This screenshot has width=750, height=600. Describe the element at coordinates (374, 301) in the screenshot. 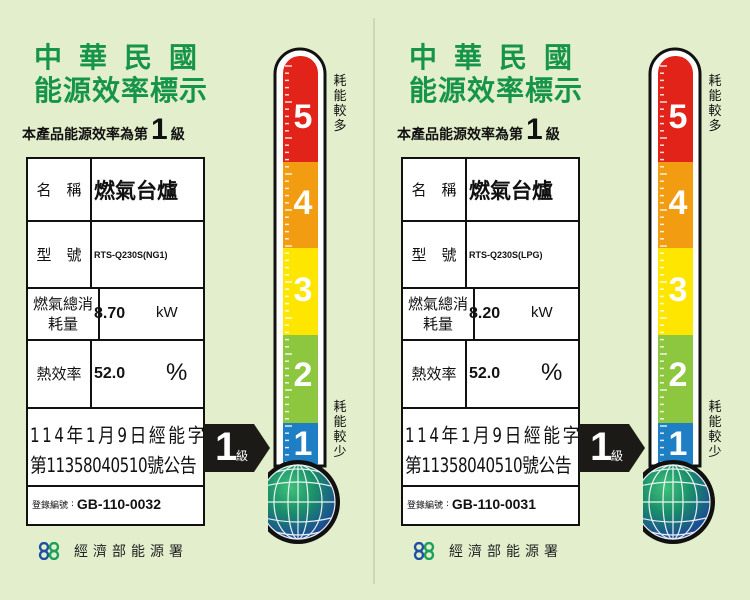

I see `panel-divider` at that location.